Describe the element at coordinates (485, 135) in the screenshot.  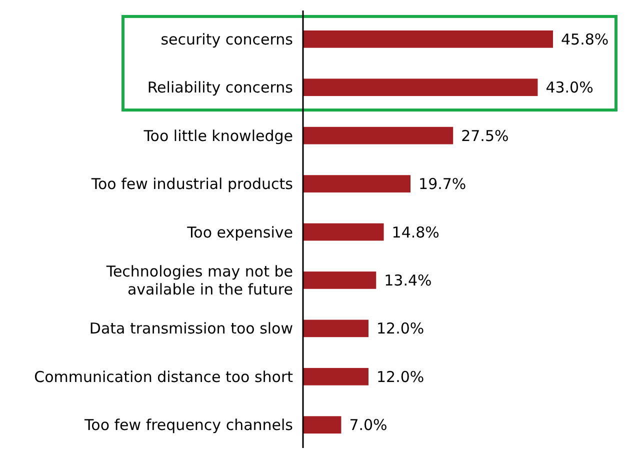
I see `data-label: 27.5%` at that location.